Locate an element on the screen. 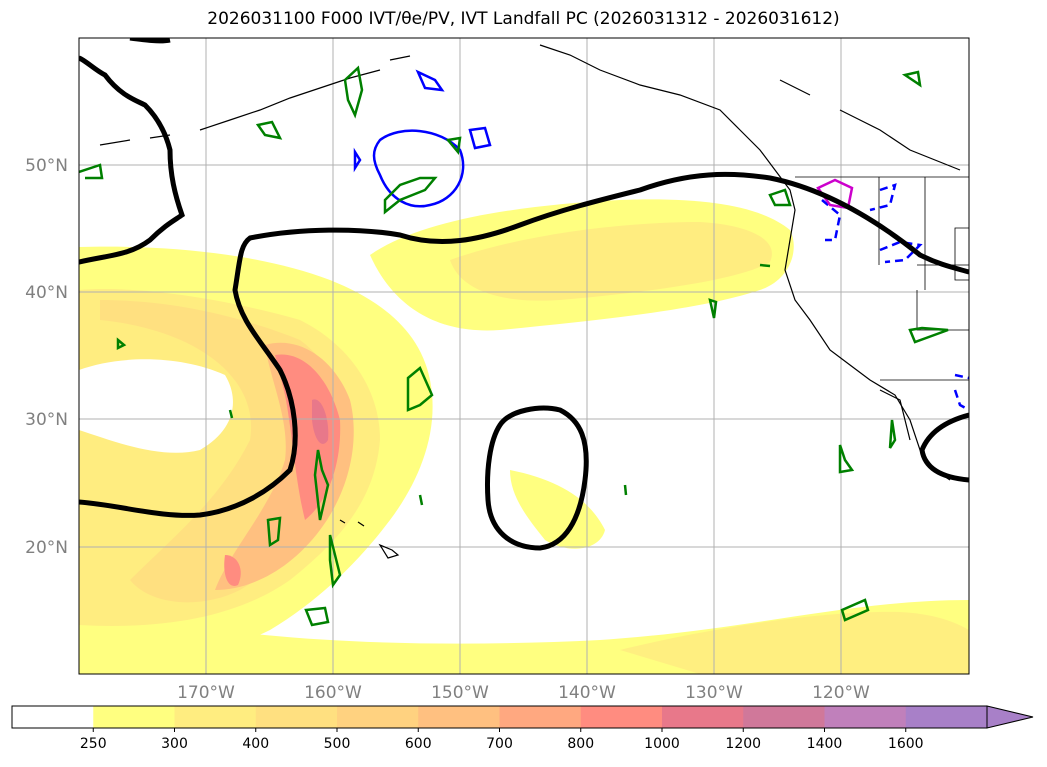 The image size is (1047, 767). lon-label-150w: 150°W is located at coordinates (460, 693).